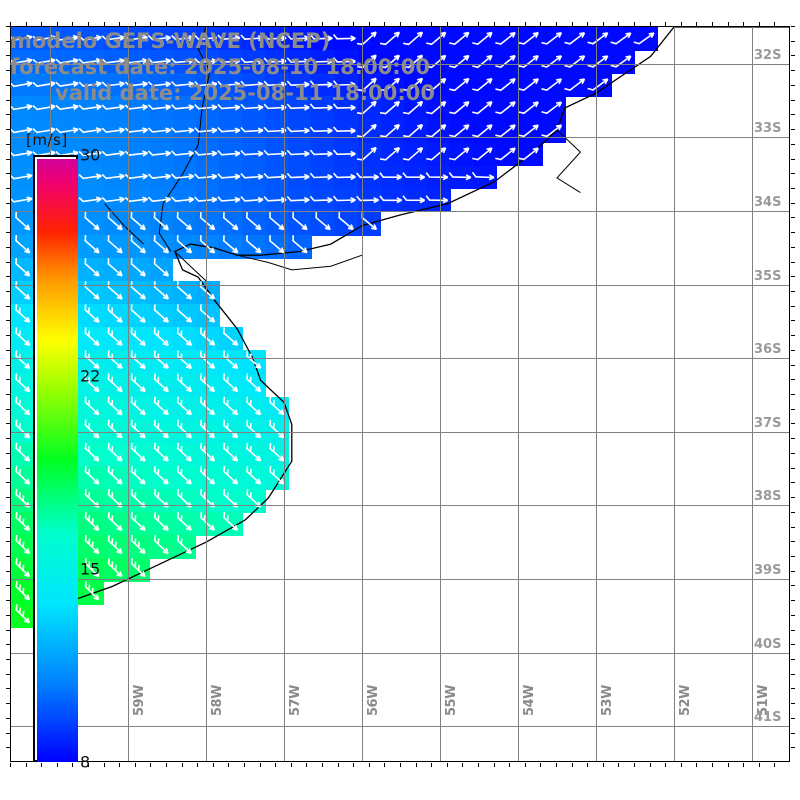 The width and height of the screenshot is (800, 800). Describe the element at coordinates (57, 460) in the screenshot. I see `colorbar-gradient` at that location.